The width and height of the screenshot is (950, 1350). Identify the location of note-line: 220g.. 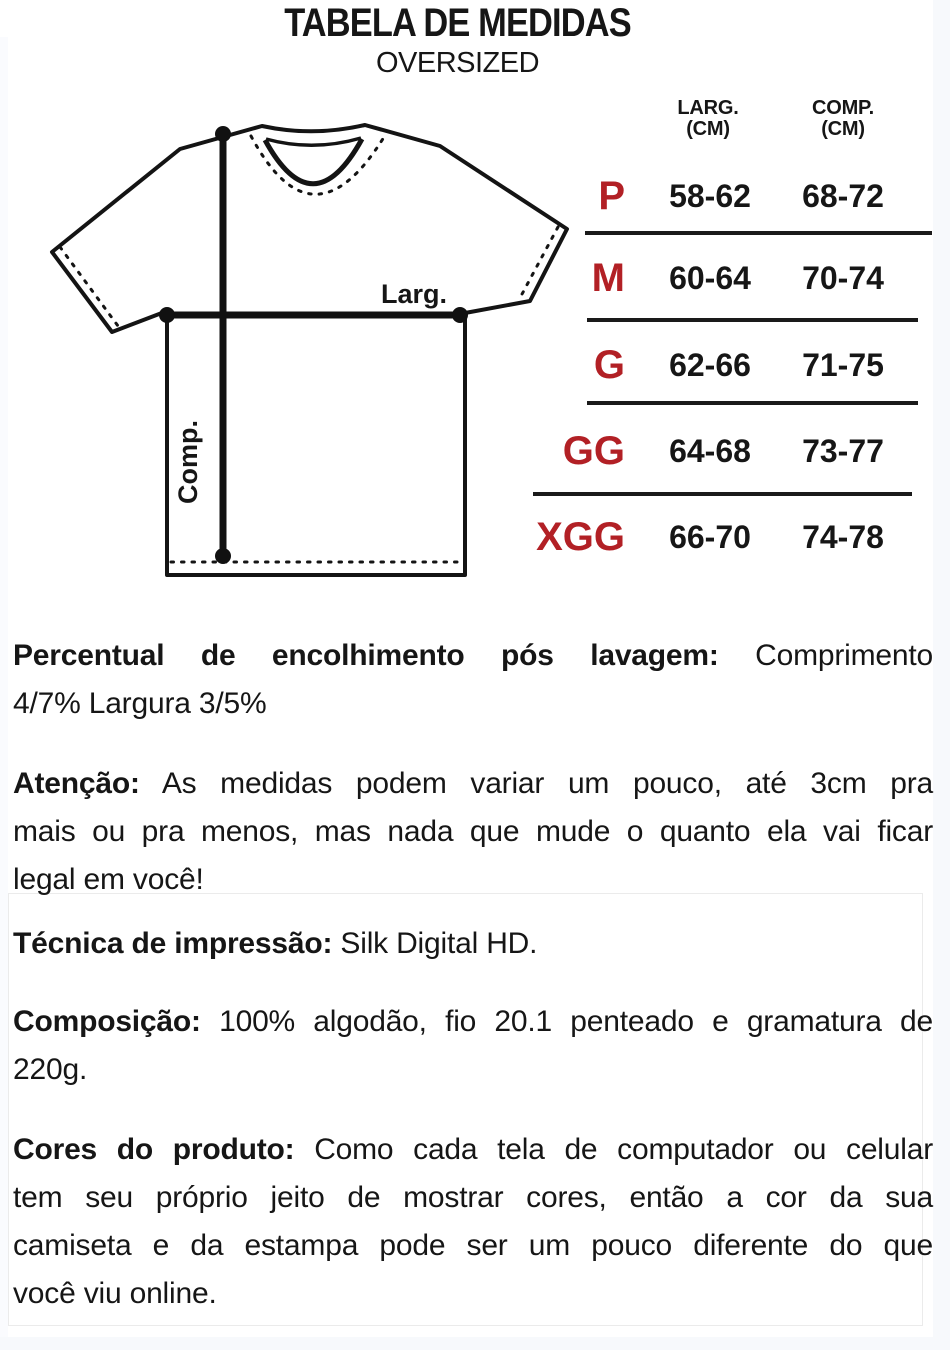
(50, 1069).